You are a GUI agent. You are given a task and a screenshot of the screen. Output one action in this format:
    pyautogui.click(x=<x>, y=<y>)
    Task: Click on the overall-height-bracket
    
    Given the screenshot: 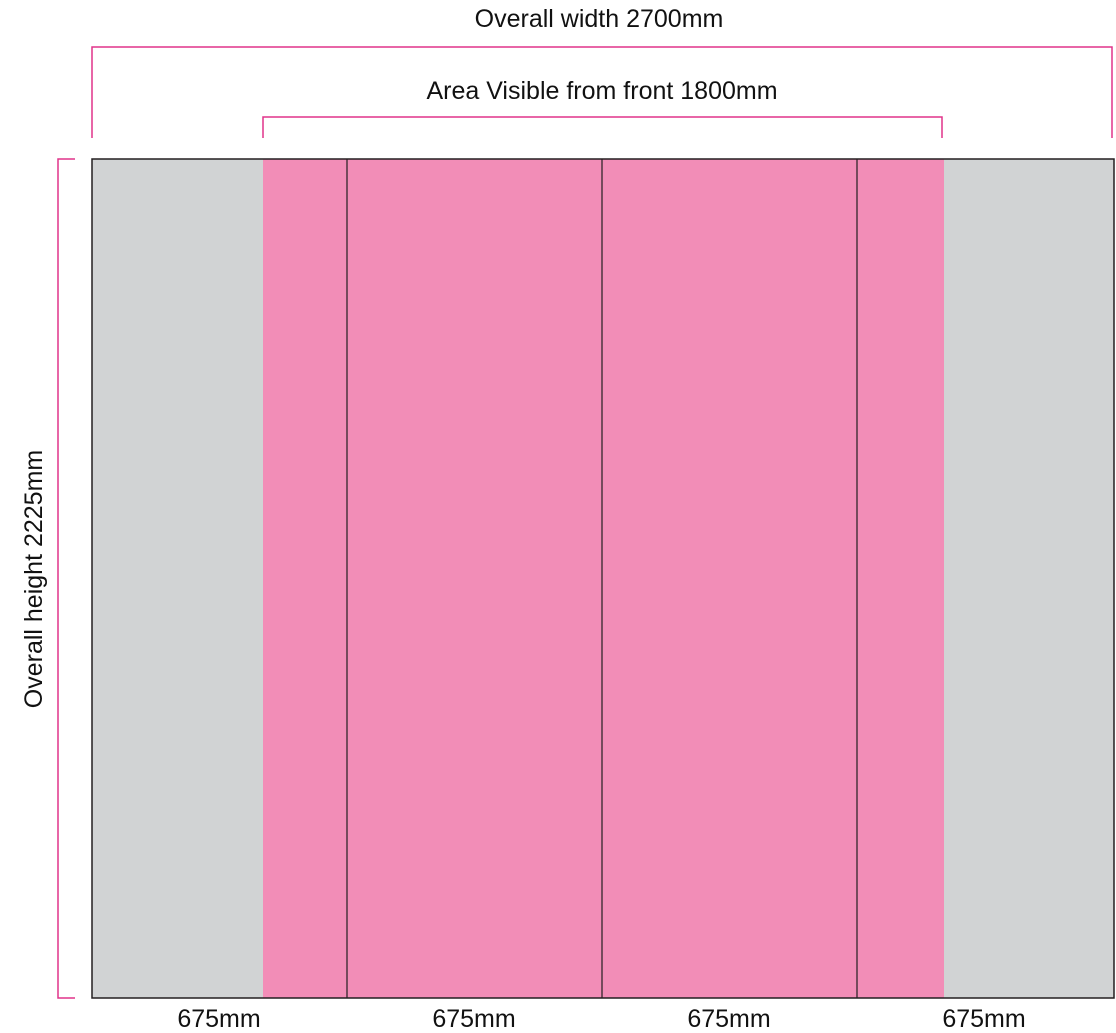 What is the action you would take?
    pyautogui.click(x=66, y=578)
    